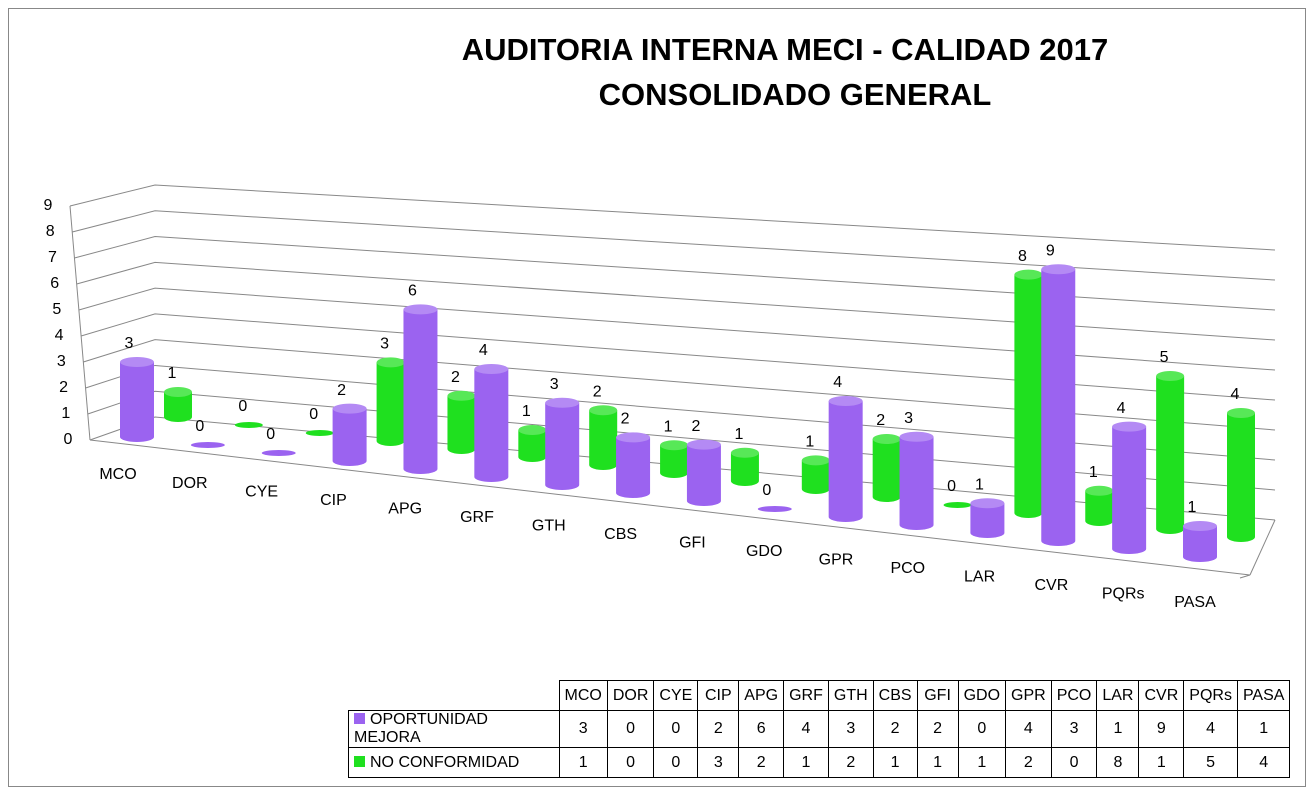 The height and width of the screenshot is (795, 1314). Describe the element at coordinates (895, 695) in the screenshot. I see `table-header-cell: CBS` at that location.